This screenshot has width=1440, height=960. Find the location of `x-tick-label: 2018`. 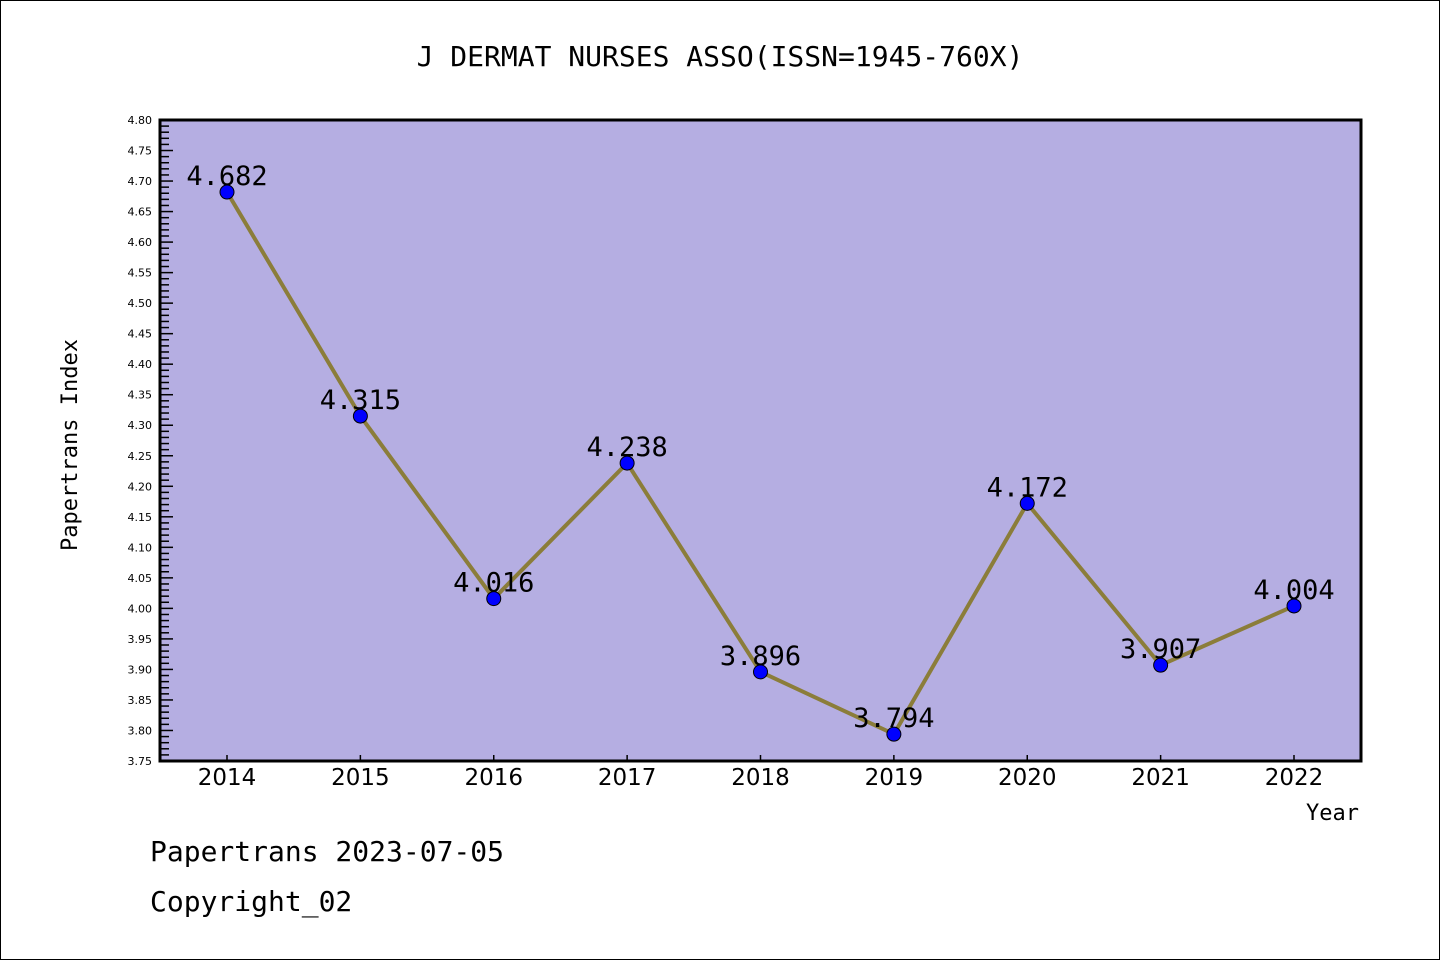

x-tick-label: 2018 is located at coordinates (760, 778).